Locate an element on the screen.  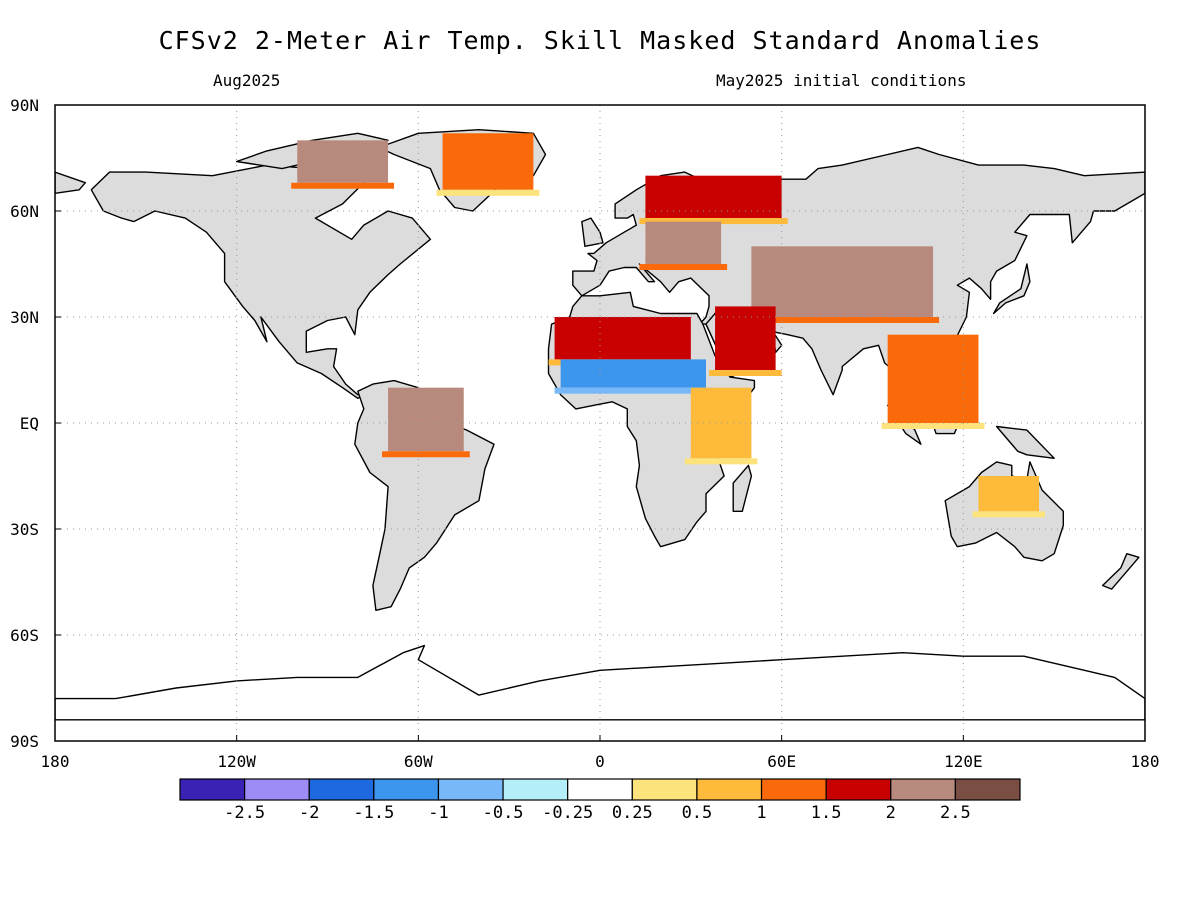
colorbar-label: -0.5 is located at coordinates (503, 813).